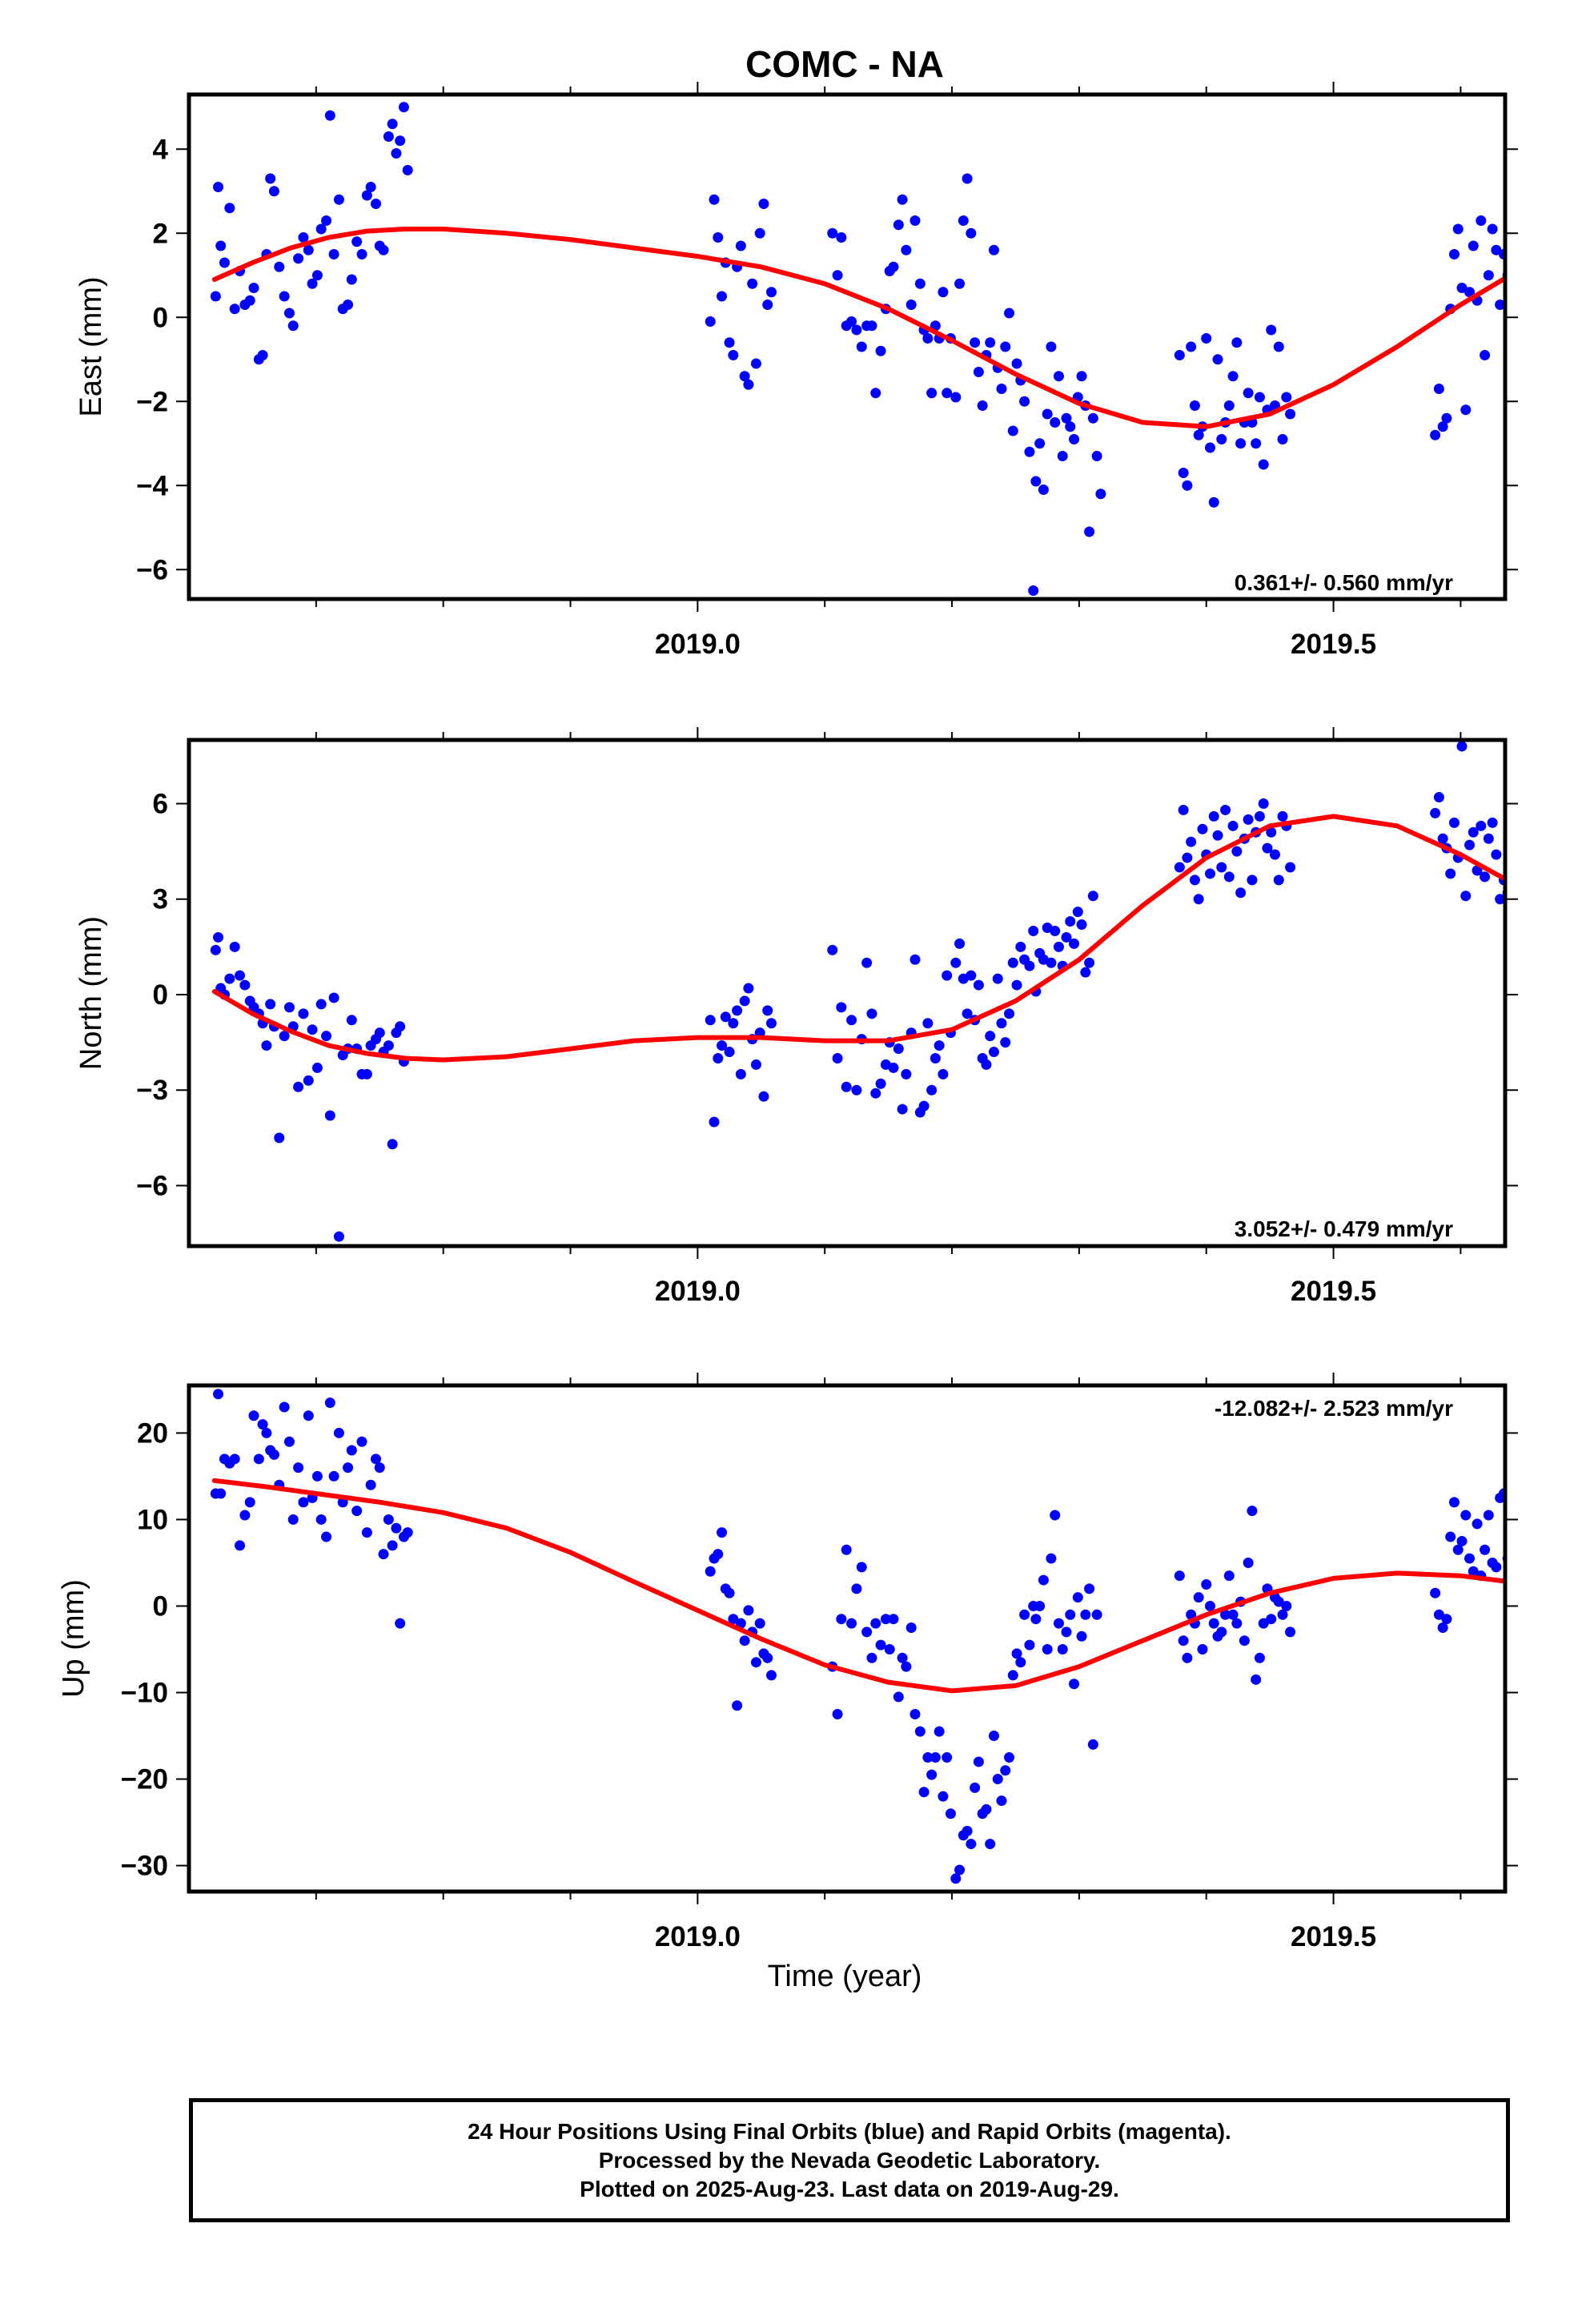  What do you see at coordinates (1344, 1228) in the screenshot?
I see `north-rate-label: 3.052+/- 0.479 mm/yr` at bounding box center [1344, 1228].